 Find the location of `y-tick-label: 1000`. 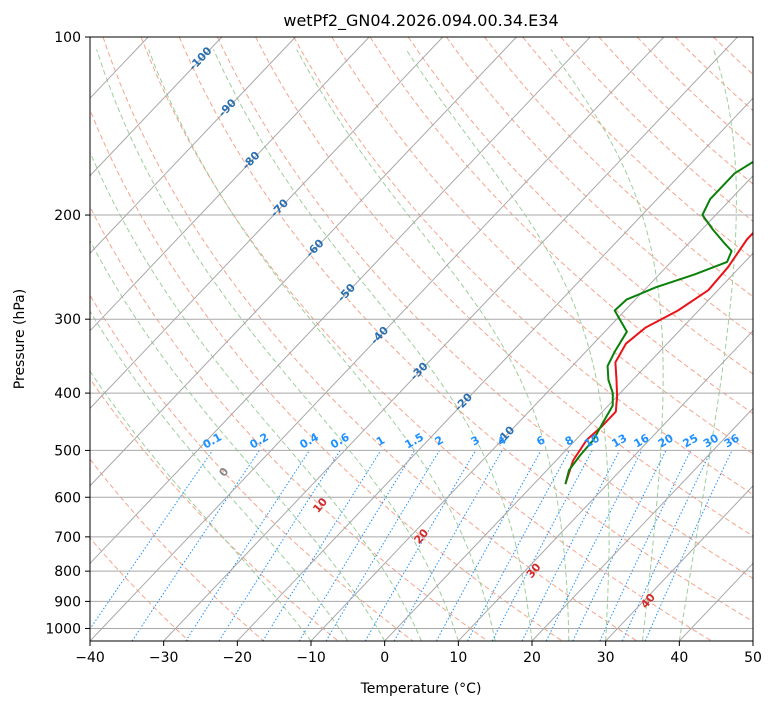

y-tick-label: 1000 is located at coordinates (63, 629).